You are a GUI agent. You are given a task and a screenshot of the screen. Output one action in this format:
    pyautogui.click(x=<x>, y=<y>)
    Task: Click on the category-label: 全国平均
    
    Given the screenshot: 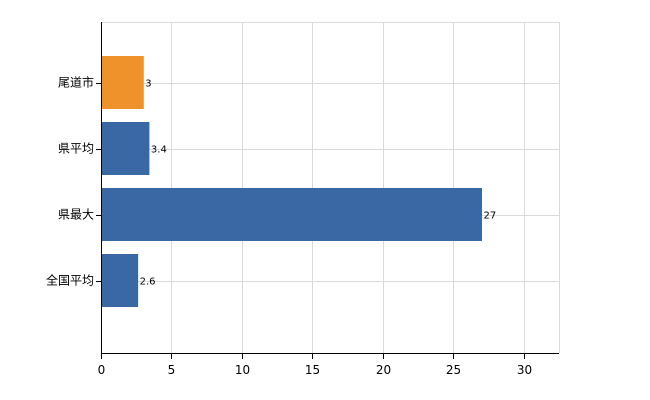 What is the action you would take?
    pyautogui.click(x=70, y=280)
    